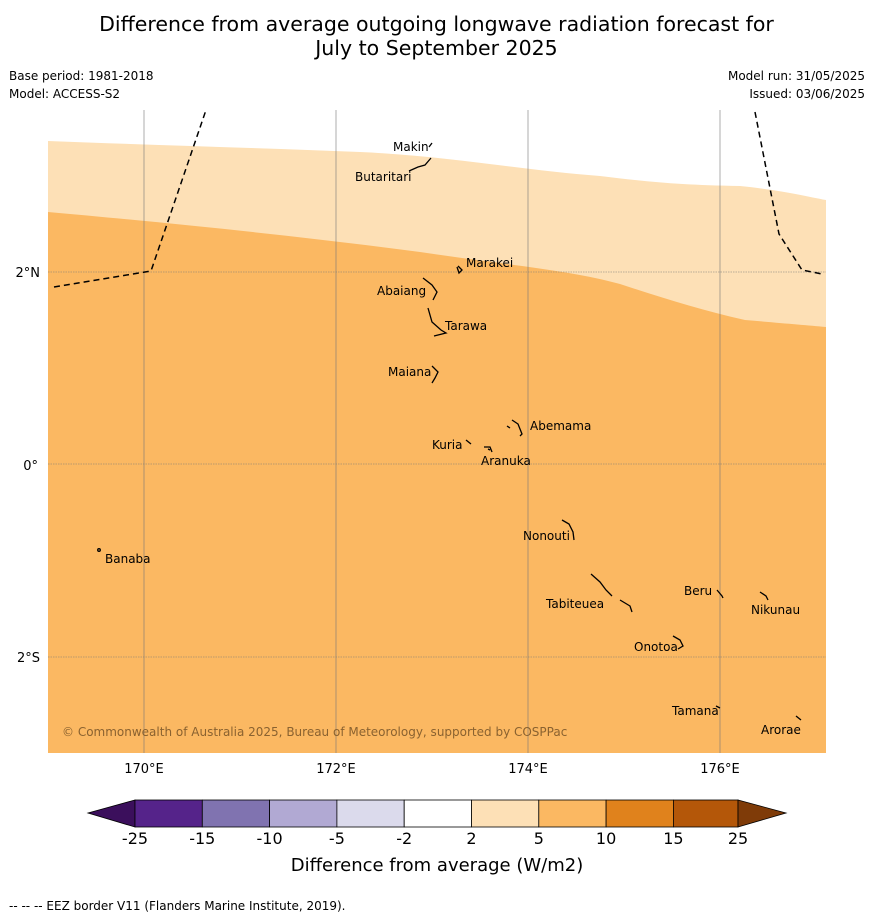 The width and height of the screenshot is (873, 919). What do you see at coordinates (762, 813) in the screenshot?
I see `colorbar-extend-high` at bounding box center [762, 813].